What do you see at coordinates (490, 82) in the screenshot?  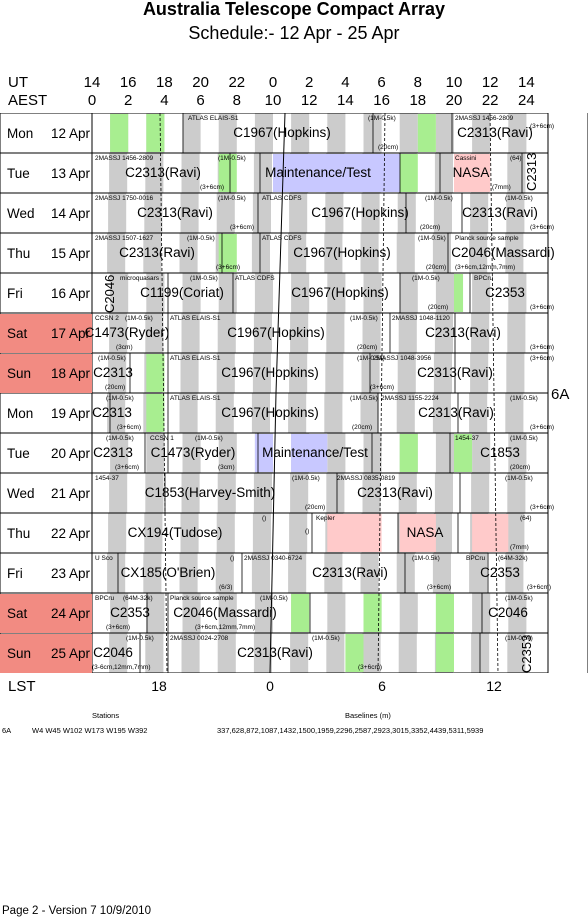 I see `ut-tick: 12` at bounding box center [490, 82].